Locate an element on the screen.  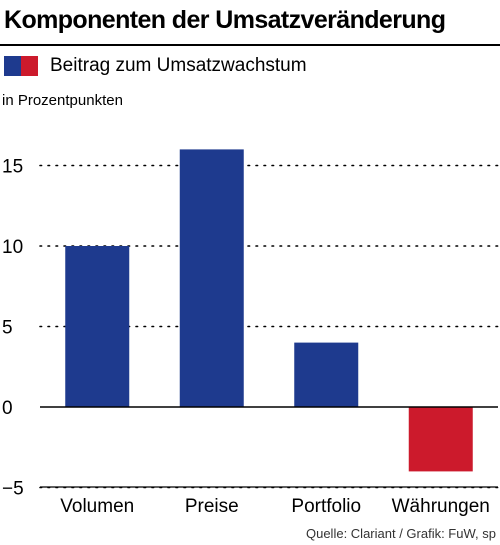
x-tick-label: Preise is located at coordinates (212, 506).